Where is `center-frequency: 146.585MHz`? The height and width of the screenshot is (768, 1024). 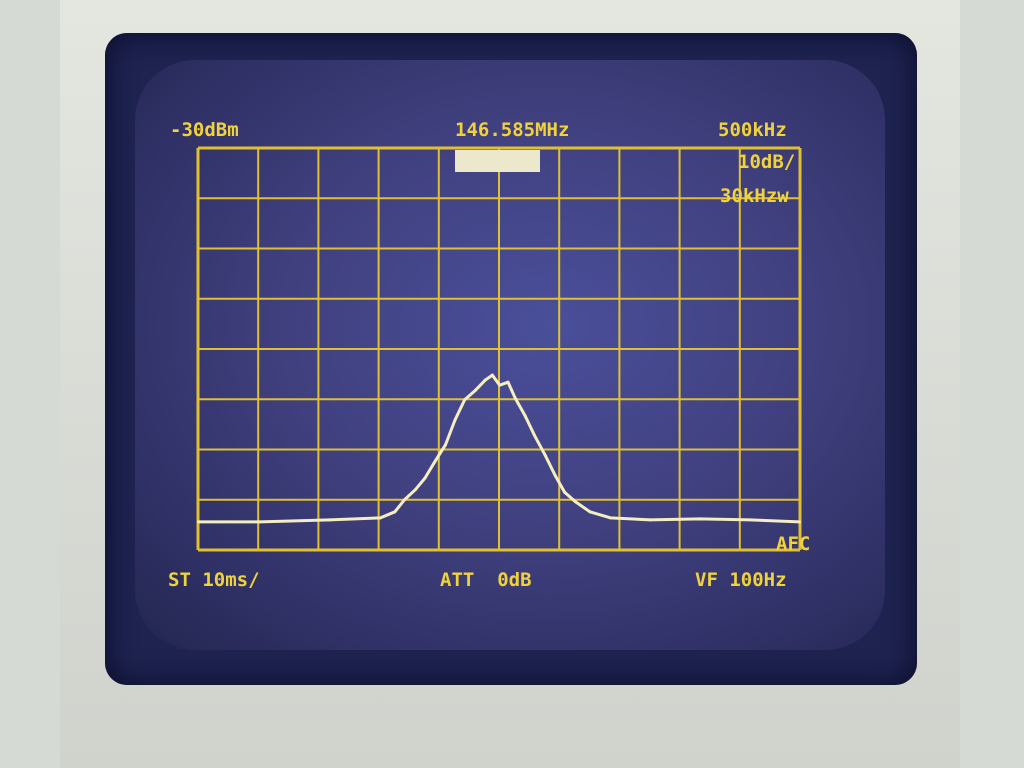
center-frequency: 146.585MHz is located at coordinates (512, 130).